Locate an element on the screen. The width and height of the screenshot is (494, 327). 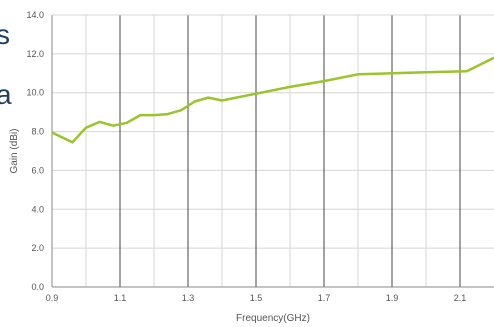
x-tick-label: 1.5 is located at coordinates (256, 298).